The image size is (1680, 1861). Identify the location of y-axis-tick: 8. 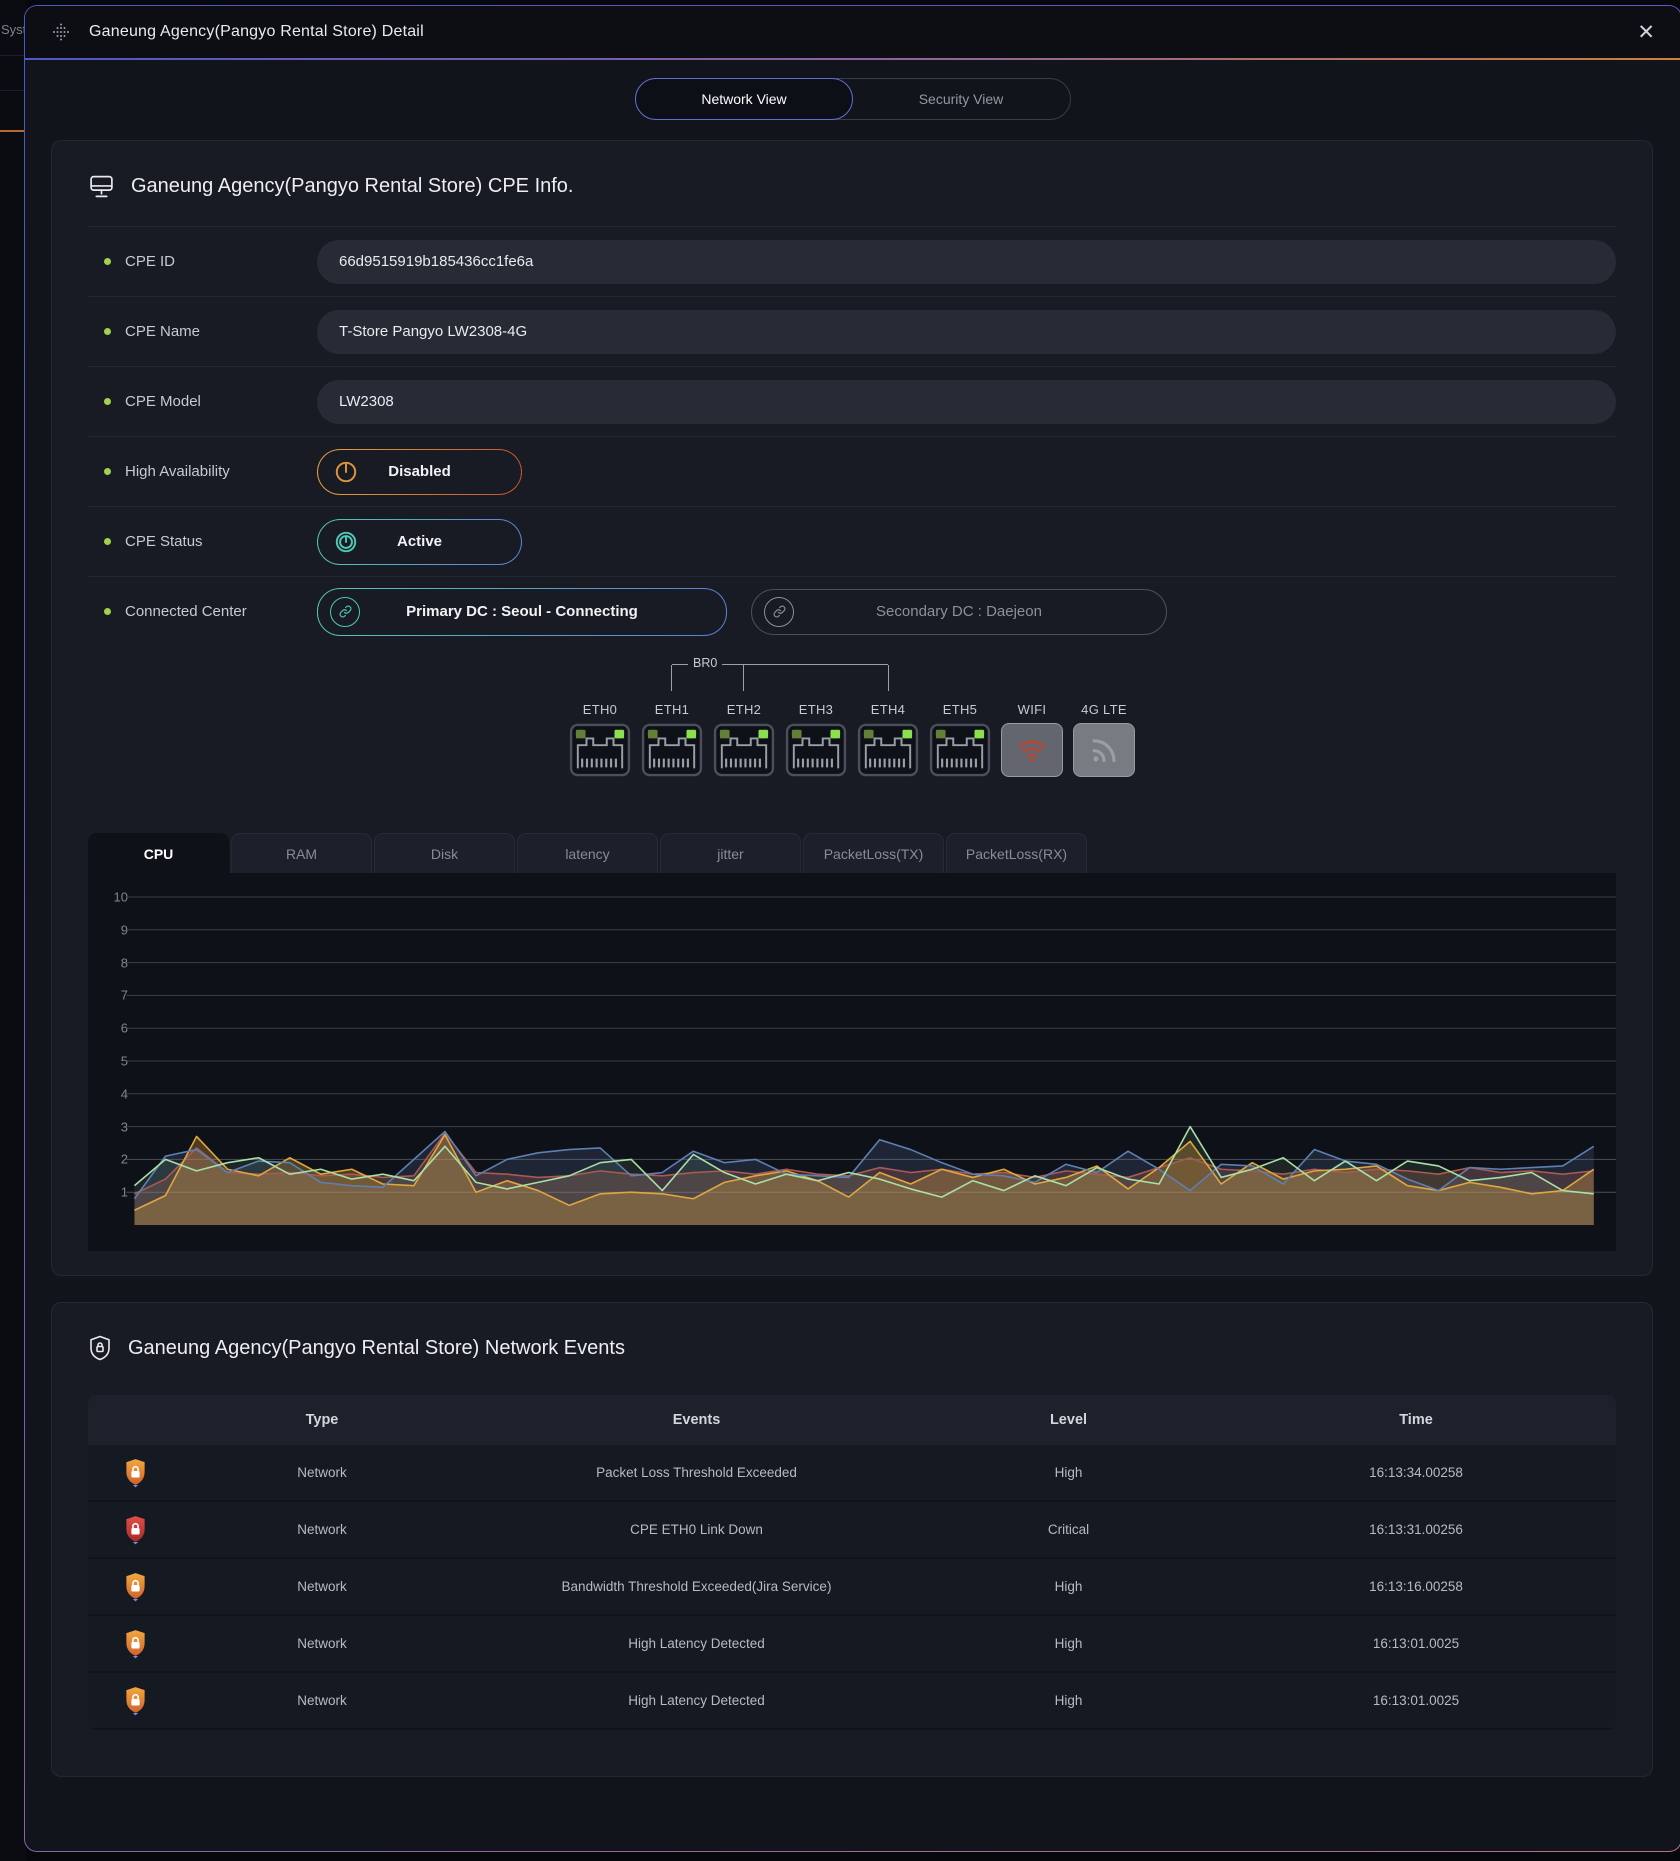
(124, 963).